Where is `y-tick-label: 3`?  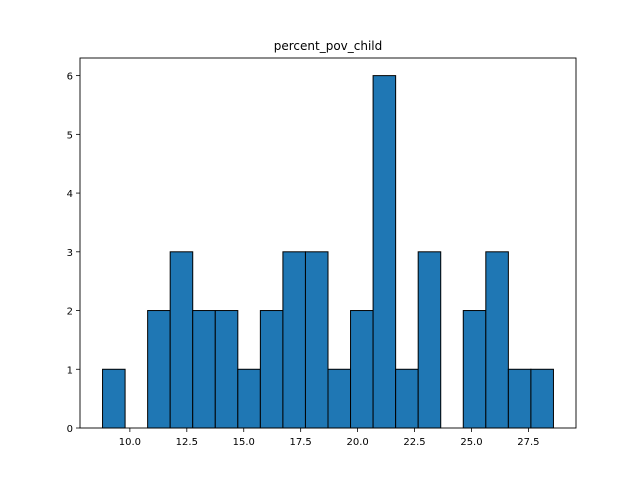 y-tick-label: 3 is located at coordinates (70, 253).